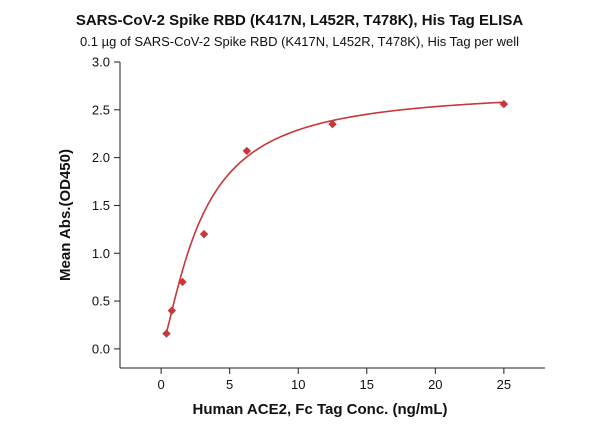  I want to click on y-tick-label: 0.5, so click(101, 301).